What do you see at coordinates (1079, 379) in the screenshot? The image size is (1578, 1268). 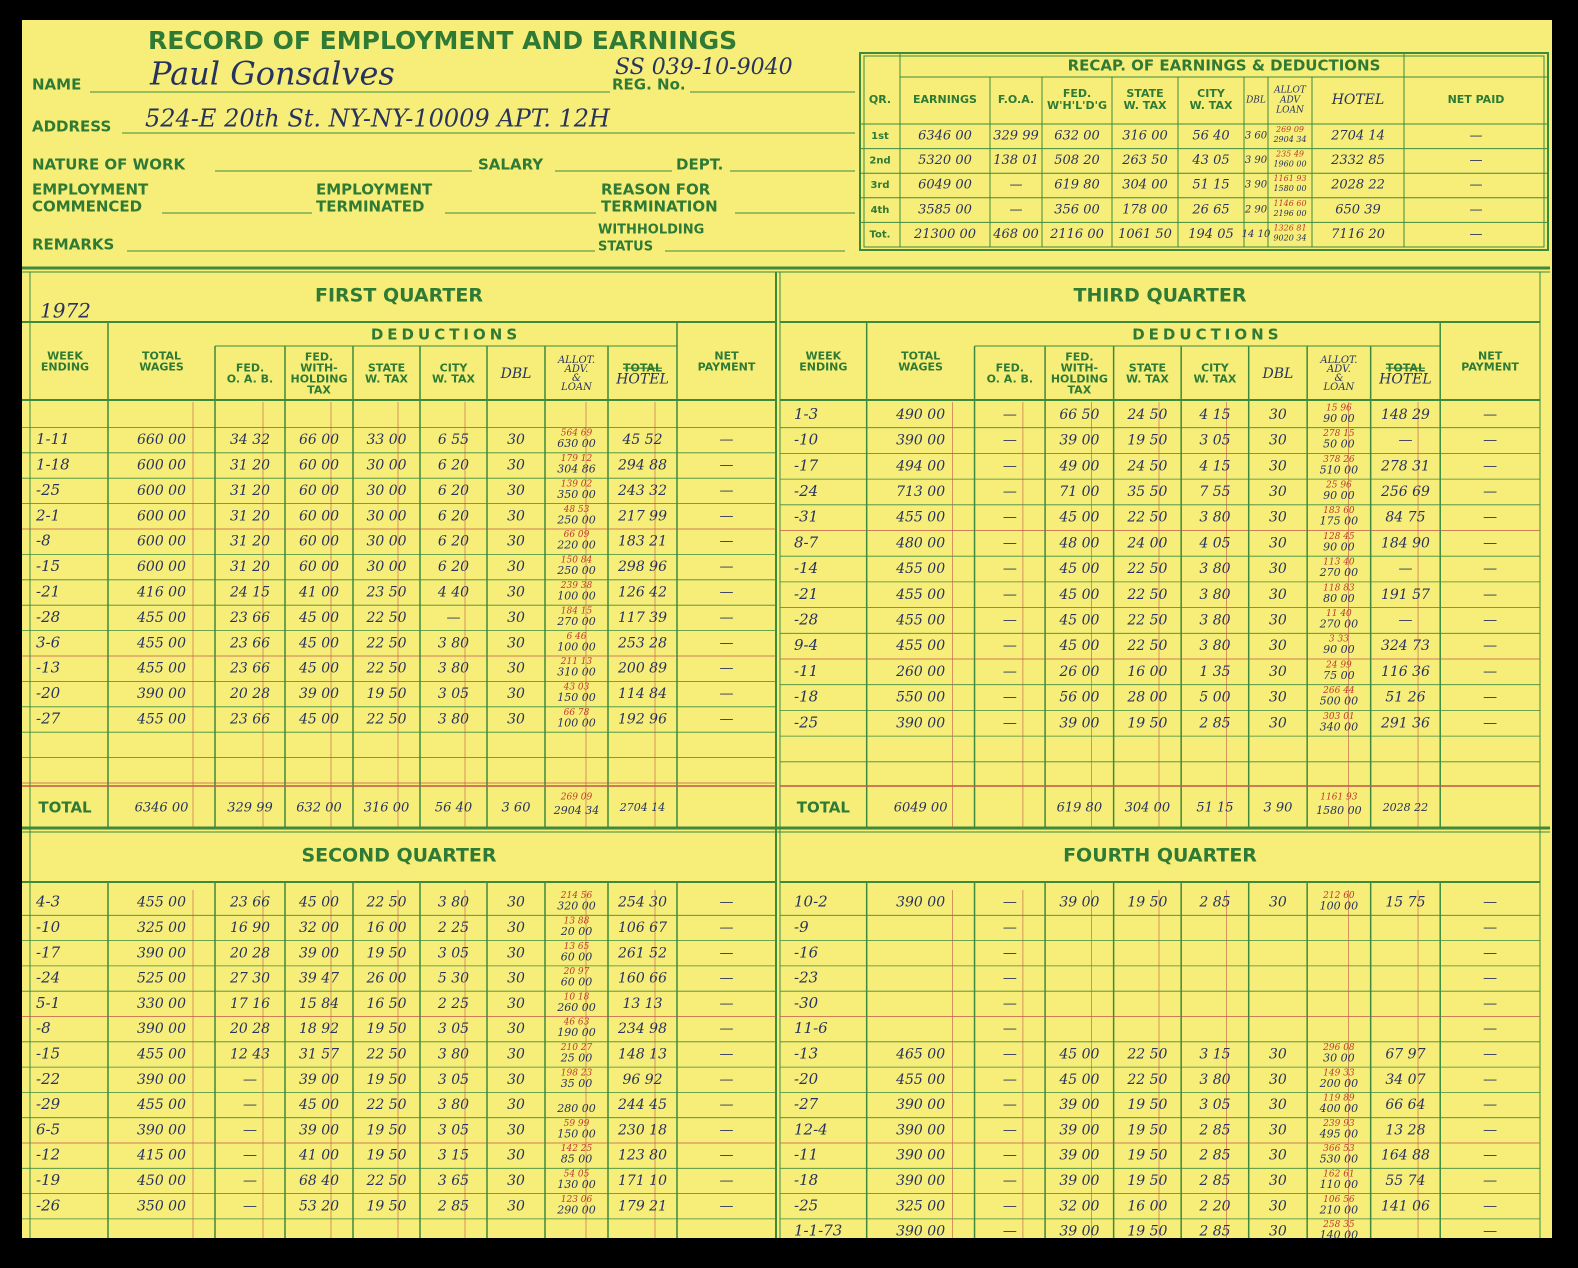 I see `column-header: HOLDING` at bounding box center [1079, 379].